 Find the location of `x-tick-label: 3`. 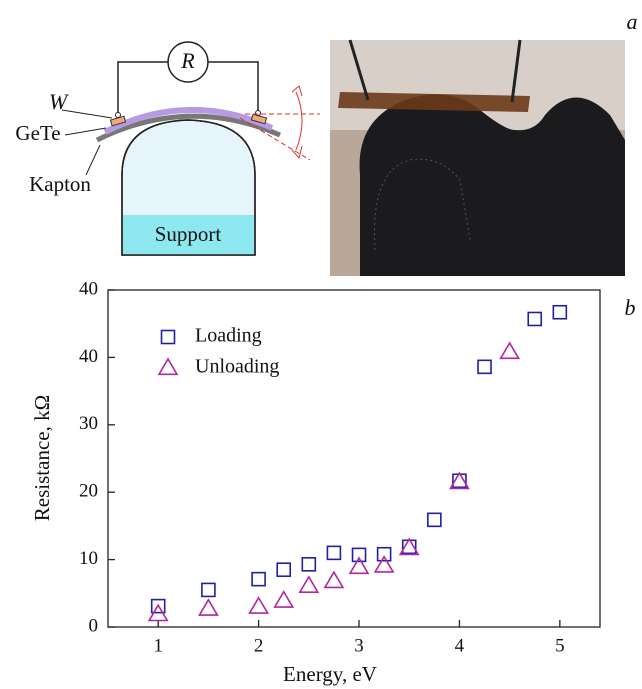

x-tick-label: 3 is located at coordinates (359, 645).